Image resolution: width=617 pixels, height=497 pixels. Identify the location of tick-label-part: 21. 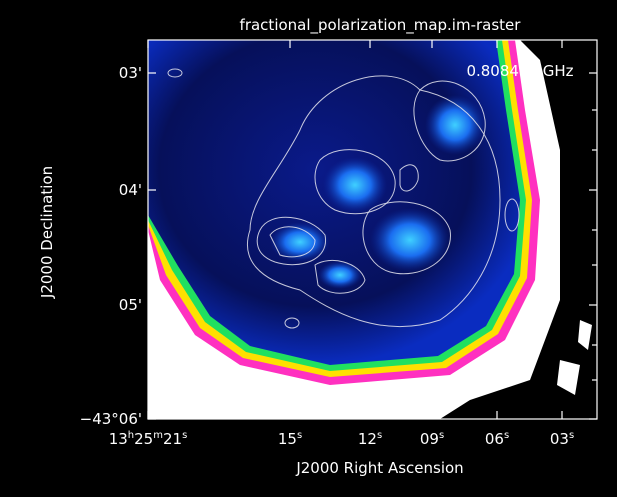
(172, 439).